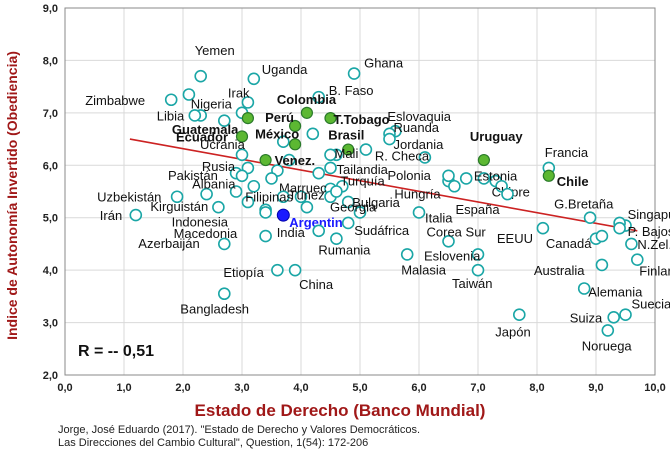  Describe the element at coordinates (584, 204) in the screenshot. I see `data-label: G.Bretaña` at that location.